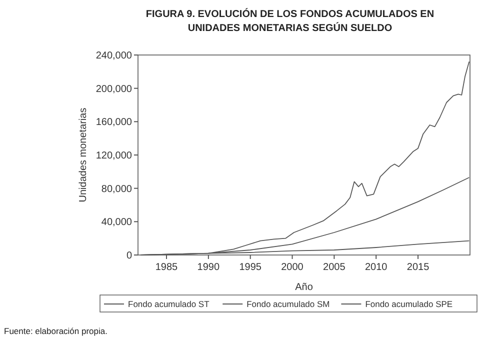  What do you see at coordinates (114, 89) in the screenshot?
I see `y-tick-label: 200,000` at bounding box center [114, 89].